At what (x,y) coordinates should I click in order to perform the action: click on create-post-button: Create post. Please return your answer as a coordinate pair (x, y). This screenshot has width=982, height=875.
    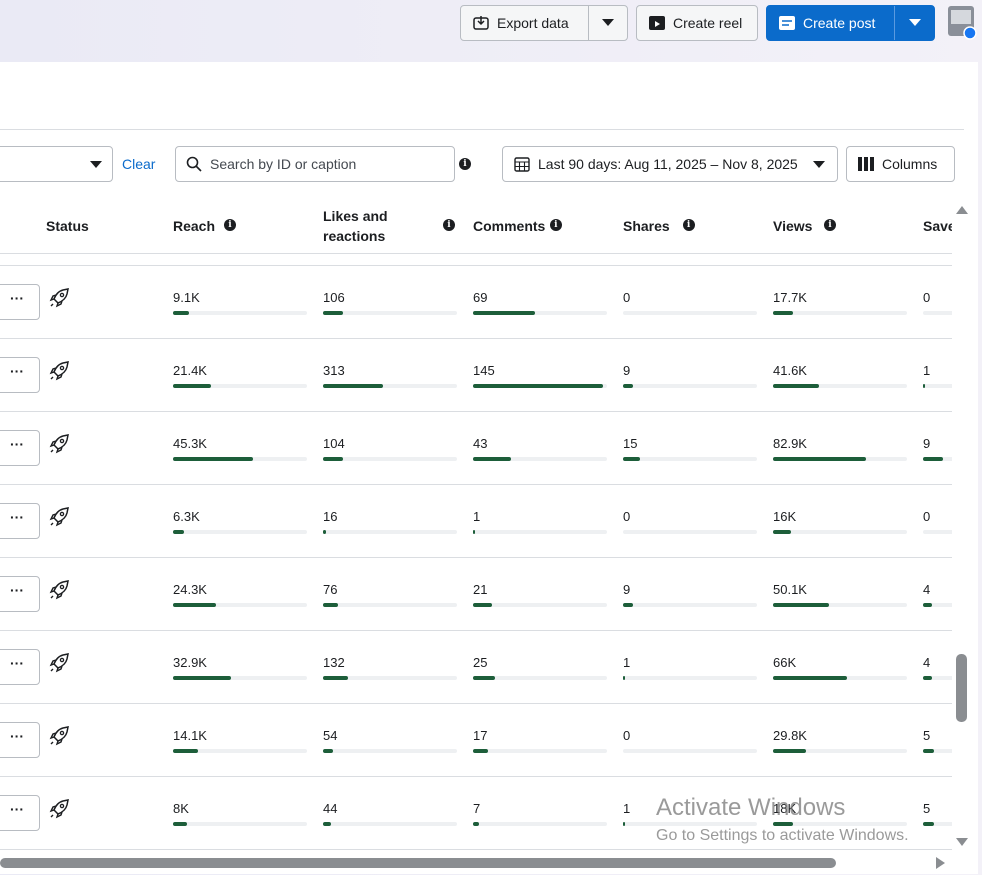
    Looking at the image, I should click on (850, 23).